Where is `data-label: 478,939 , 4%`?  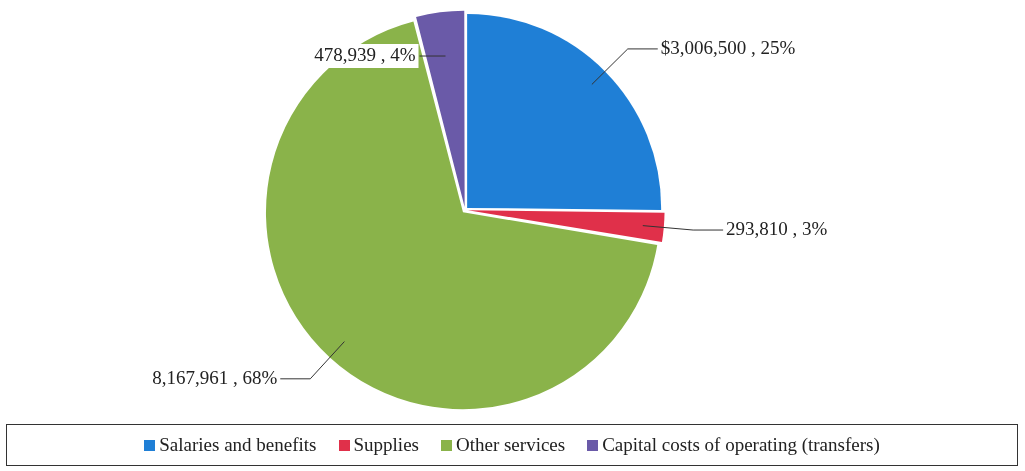 data-label: 478,939 , 4% is located at coordinates (365, 55).